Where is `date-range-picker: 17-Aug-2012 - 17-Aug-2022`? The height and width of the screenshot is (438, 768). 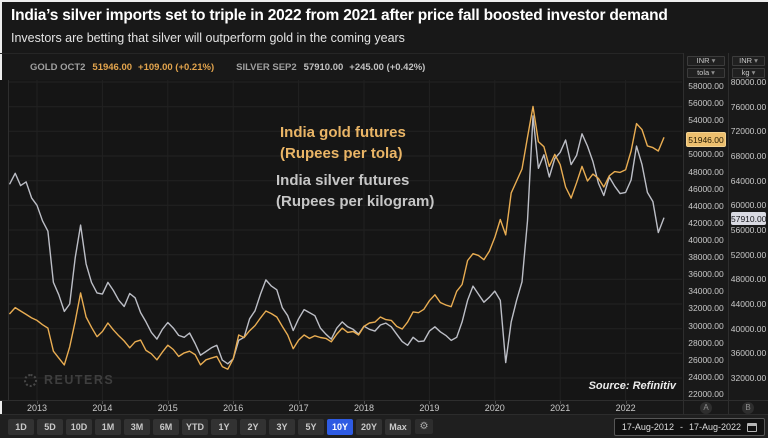
date-range-picker: 17-Aug-2012 - 17-Aug-2022 is located at coordinates (689, 427).